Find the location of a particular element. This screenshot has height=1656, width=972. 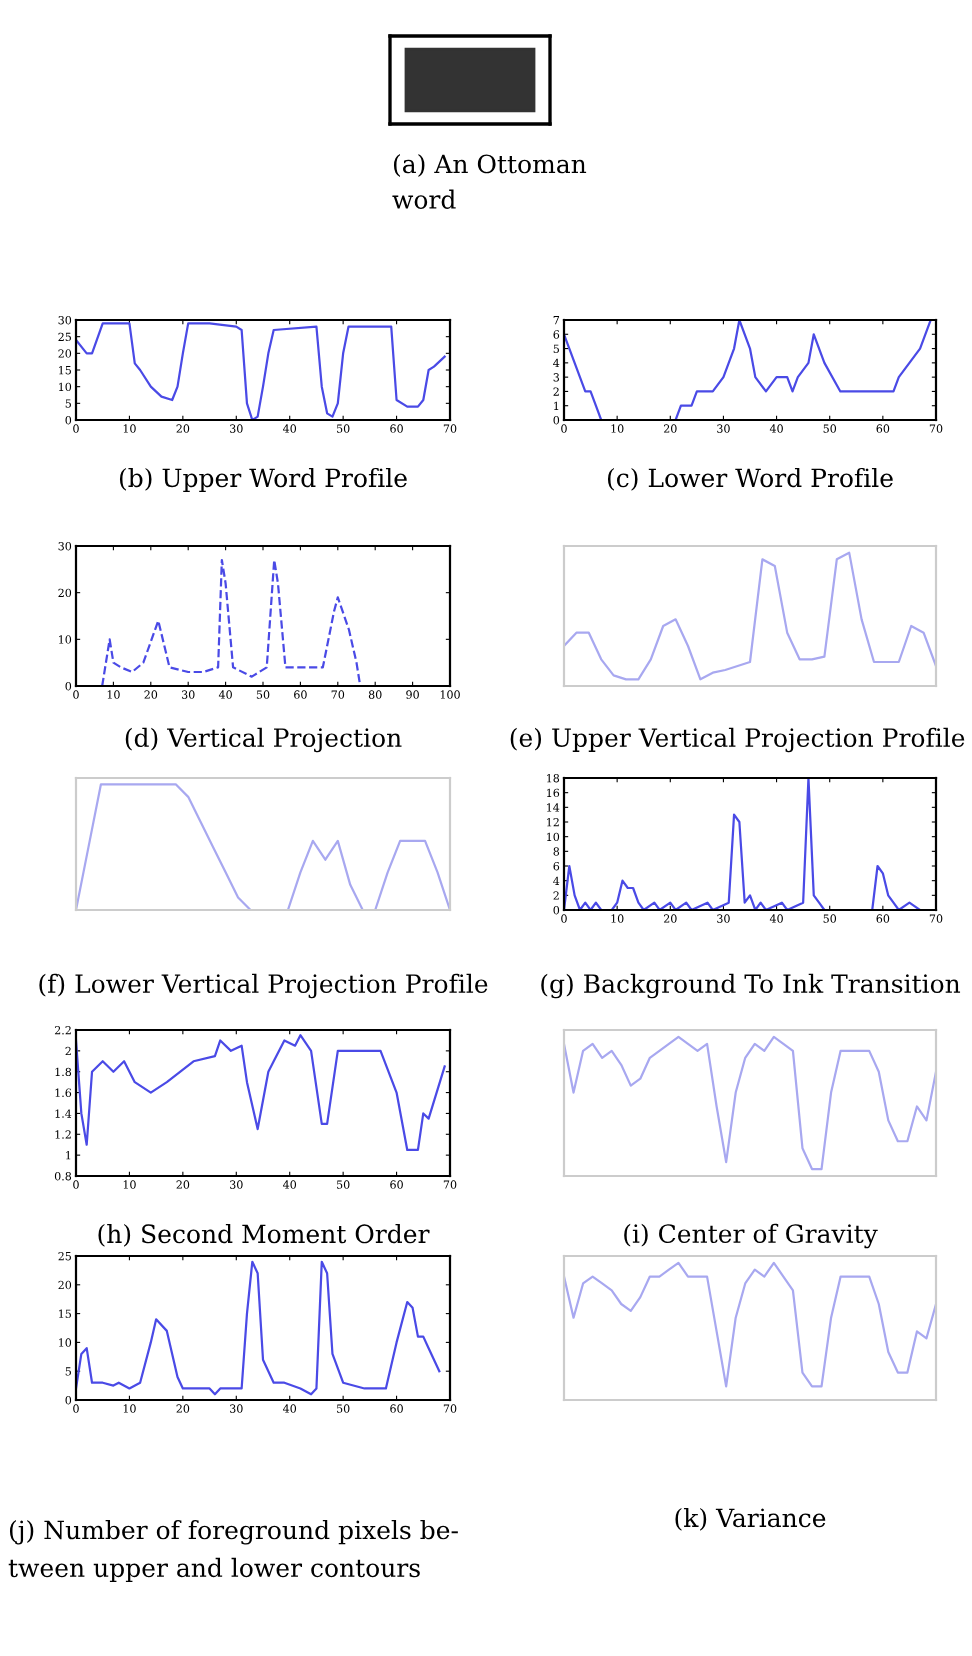

text: (b) Upper Word Profile is located at coordinates (263, 480).